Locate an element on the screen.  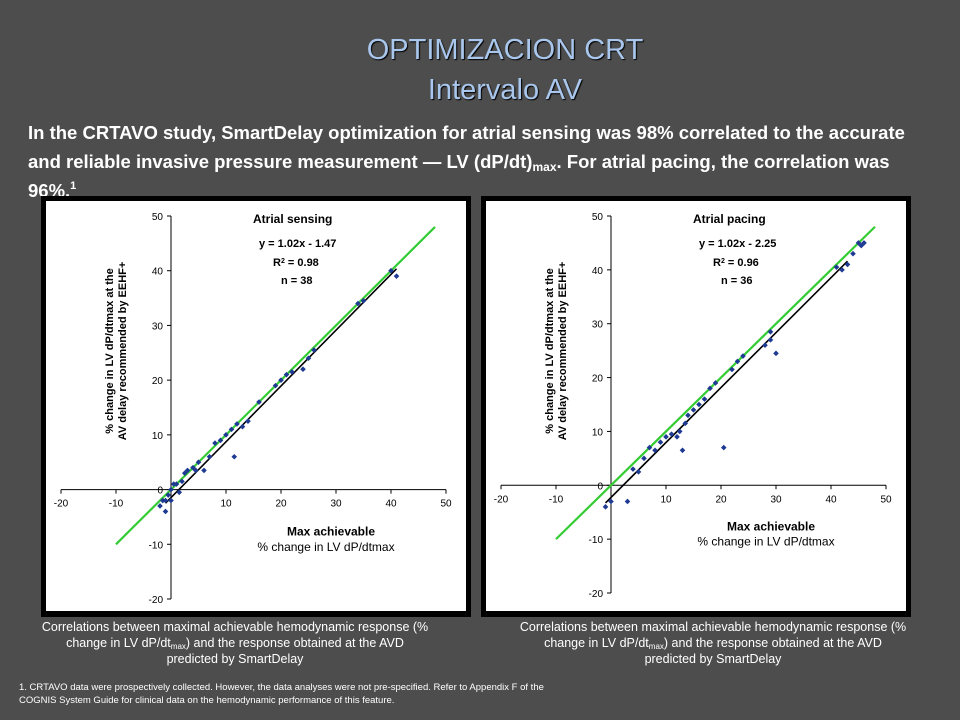
r-squared-label: R2 = 0.96 is located at coordinates (736, 263).